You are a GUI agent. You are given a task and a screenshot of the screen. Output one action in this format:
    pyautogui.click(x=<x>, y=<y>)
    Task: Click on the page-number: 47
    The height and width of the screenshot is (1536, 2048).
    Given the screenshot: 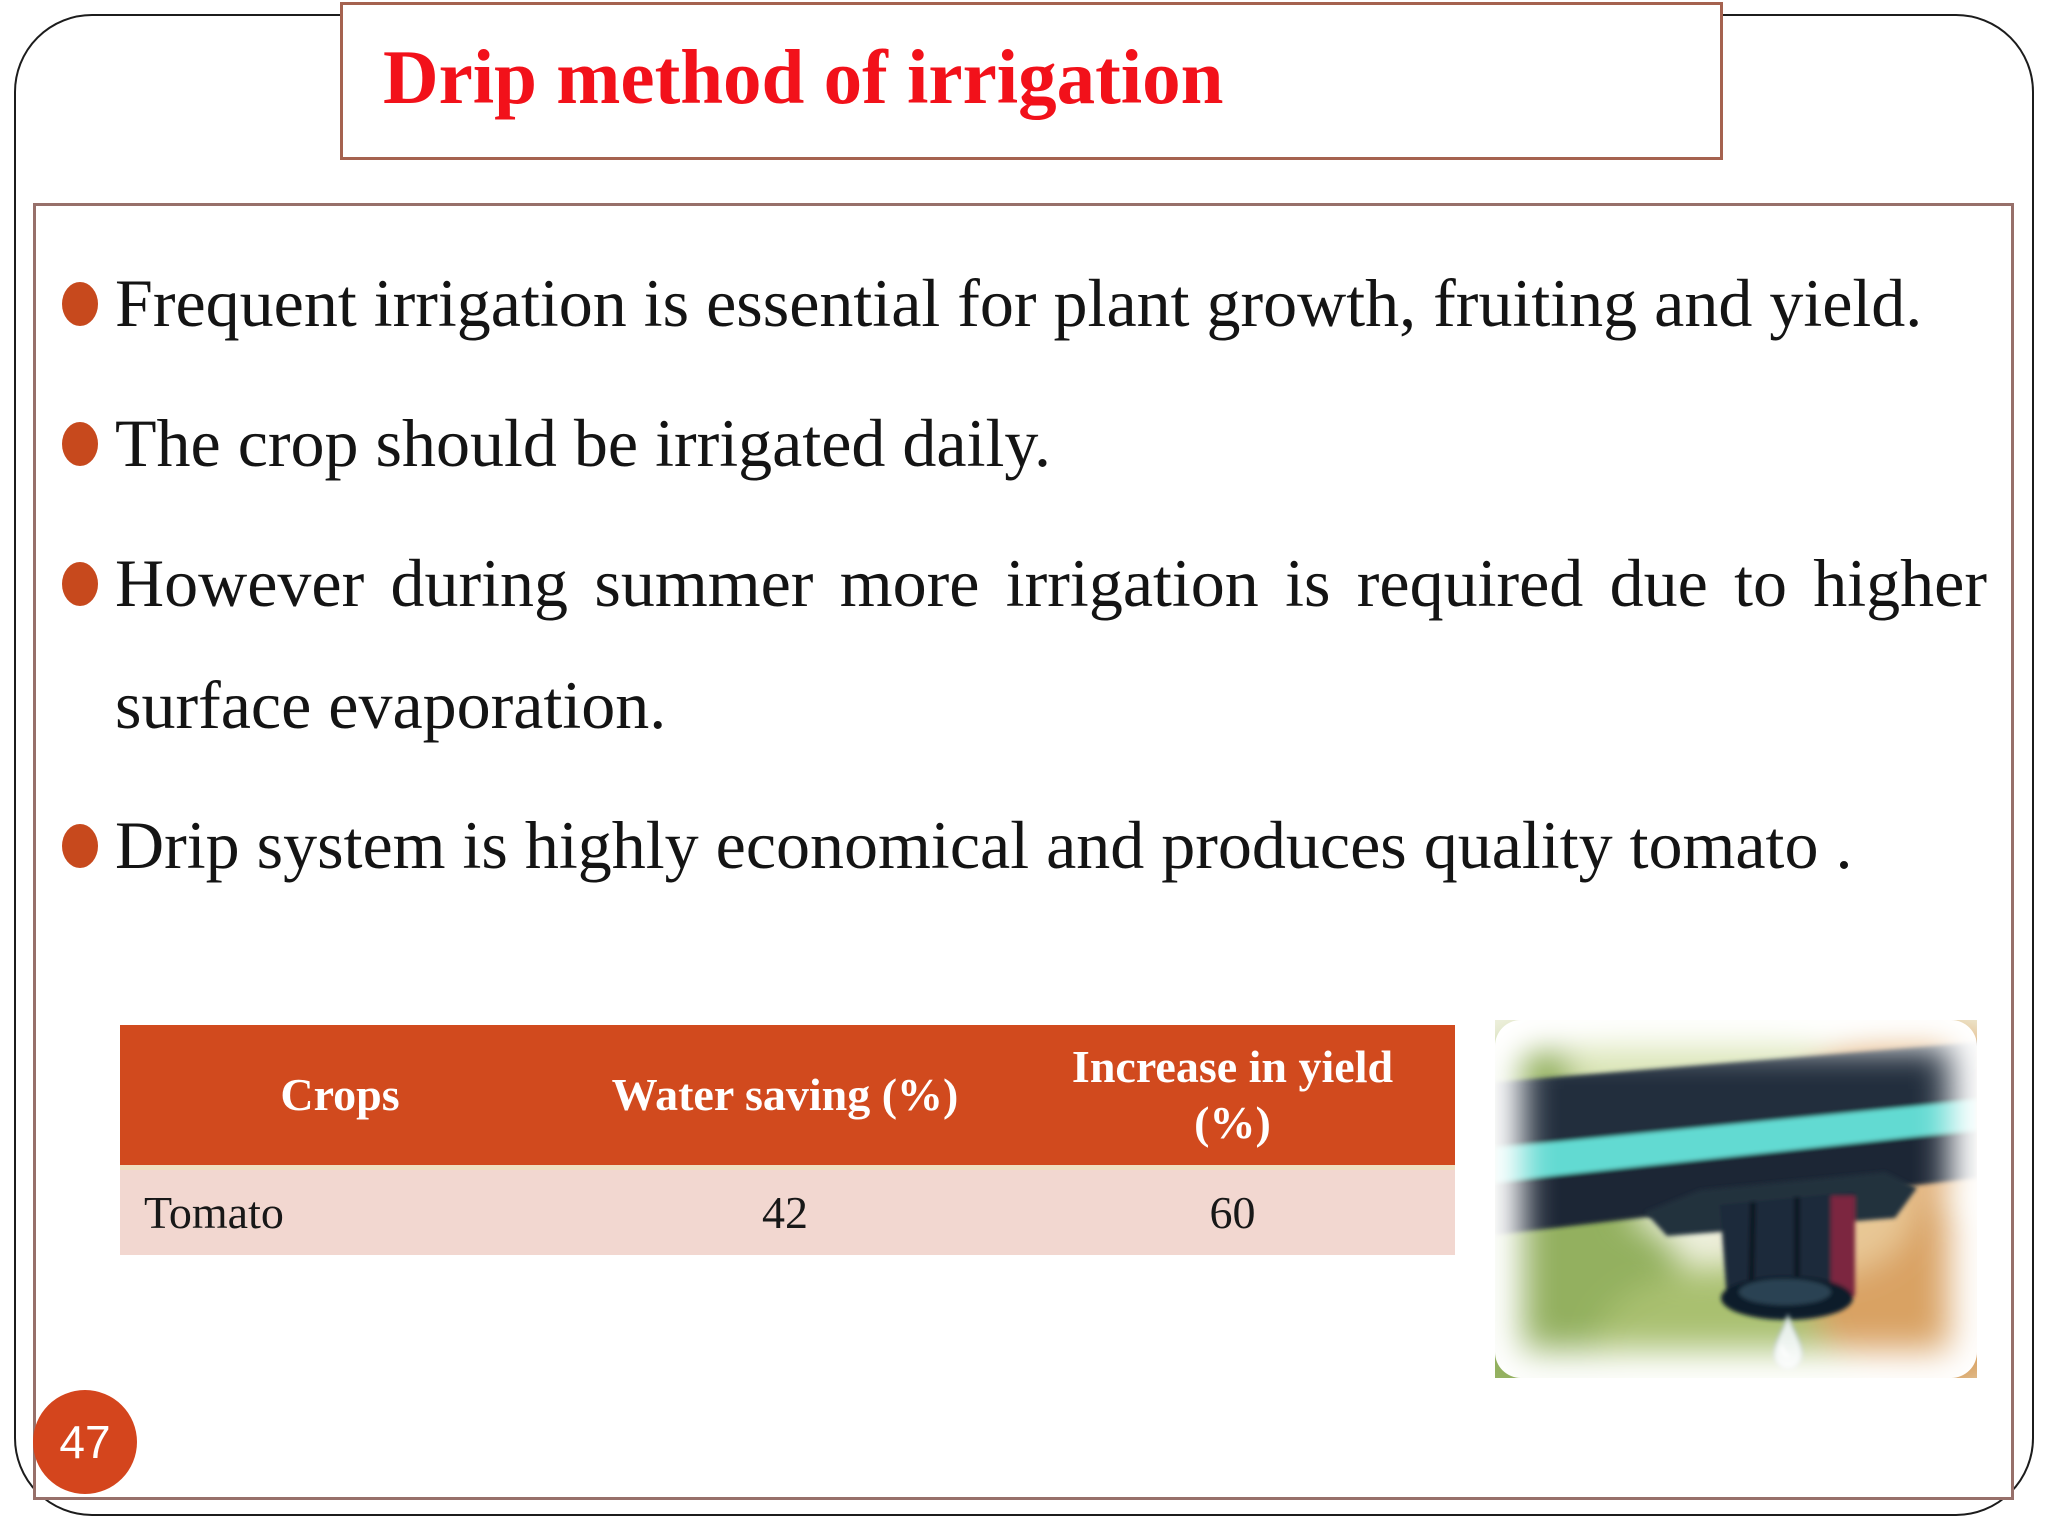 What is the action you would take?
    pyautogui.click(x=85, y=1442)
    